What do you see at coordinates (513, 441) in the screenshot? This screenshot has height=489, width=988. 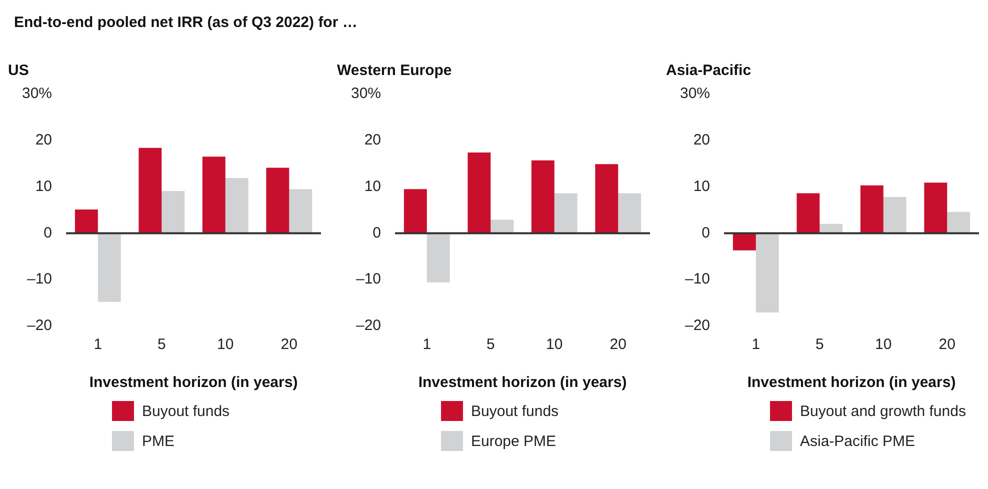 I see `legend-label: Europe PME` at bounding box center [513, 441].